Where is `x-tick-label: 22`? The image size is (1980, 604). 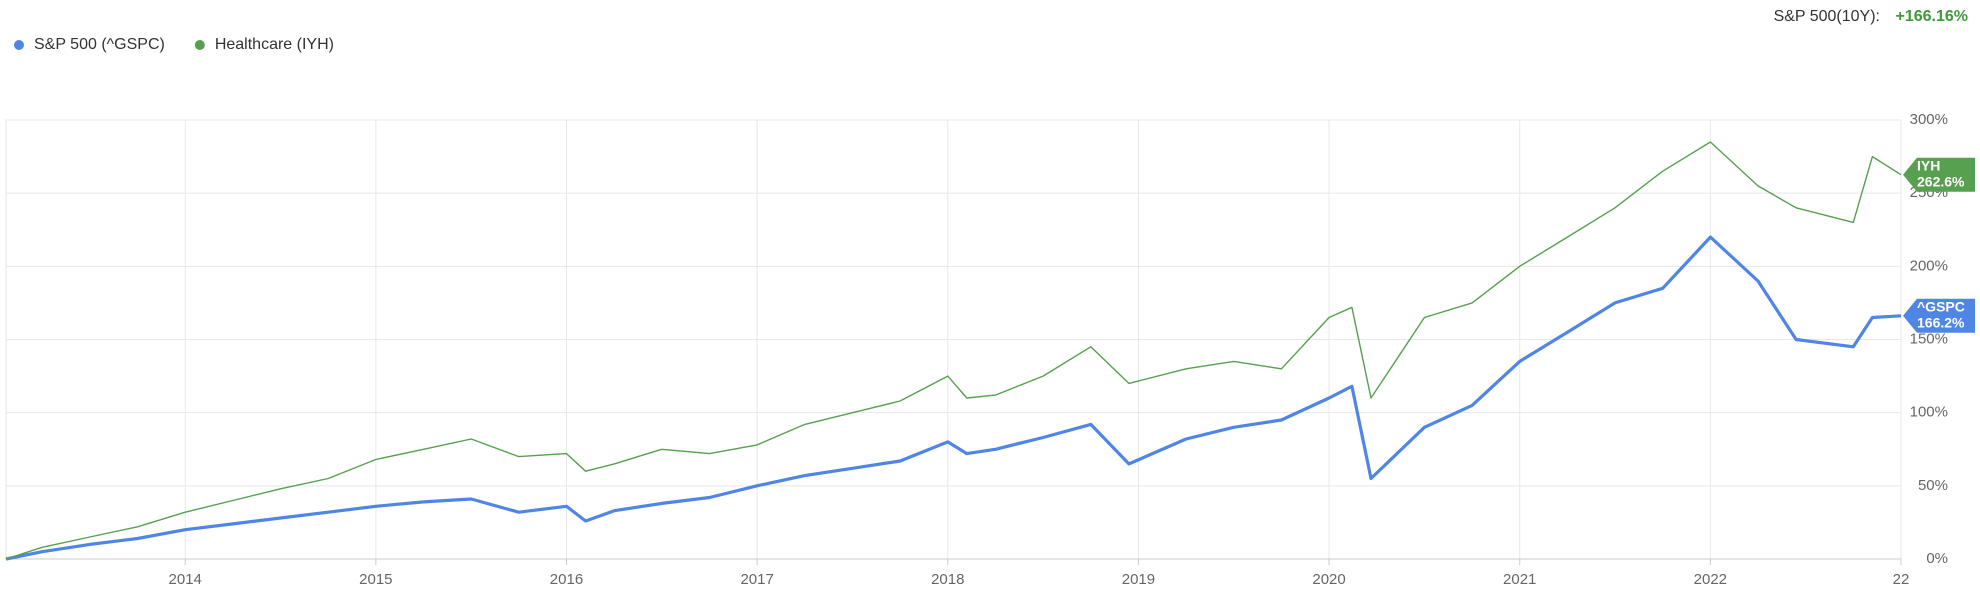
x-tick-label: 22 is located at coordinates (1901, 579).